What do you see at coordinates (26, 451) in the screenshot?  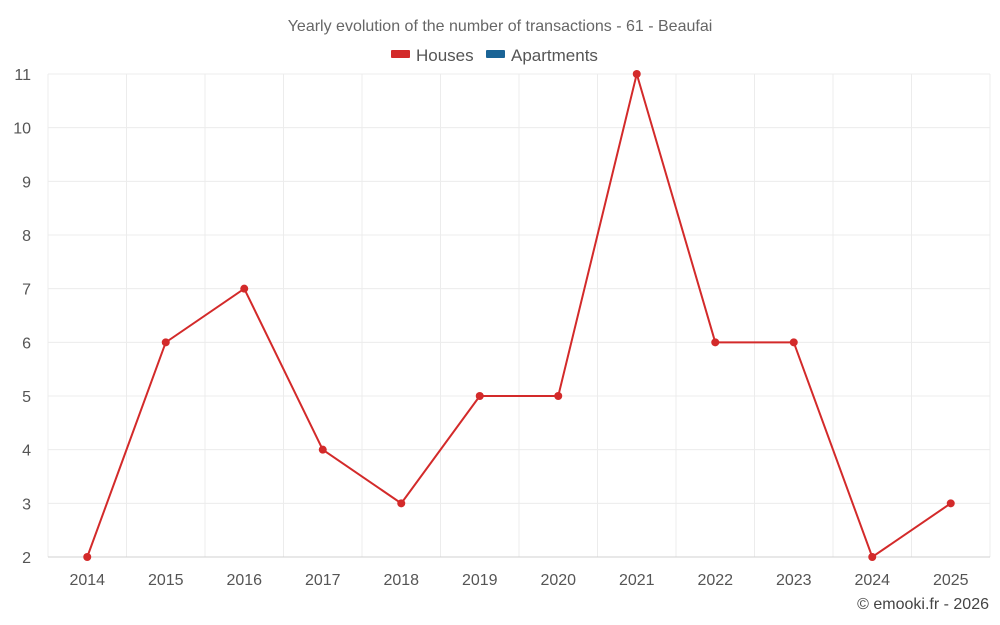 I see `y-tick-label-4: 4` at bounding box center [26, 451].